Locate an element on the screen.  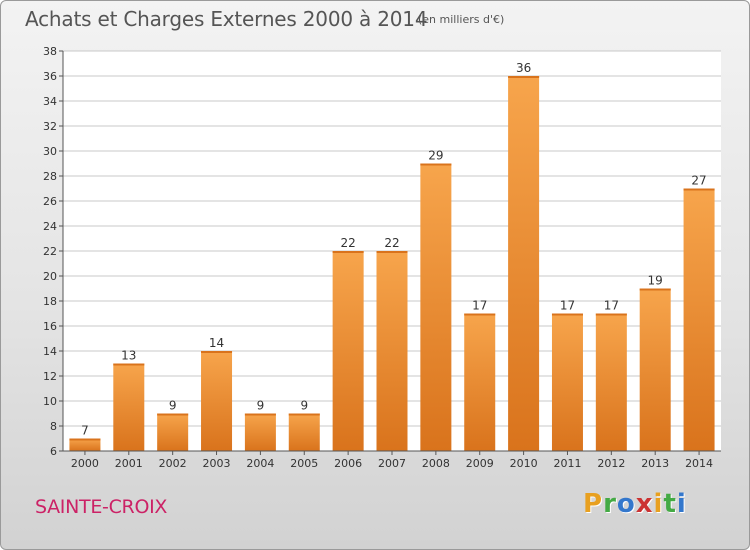
y-tick-label: 20 is located at coordinates (50, 276).